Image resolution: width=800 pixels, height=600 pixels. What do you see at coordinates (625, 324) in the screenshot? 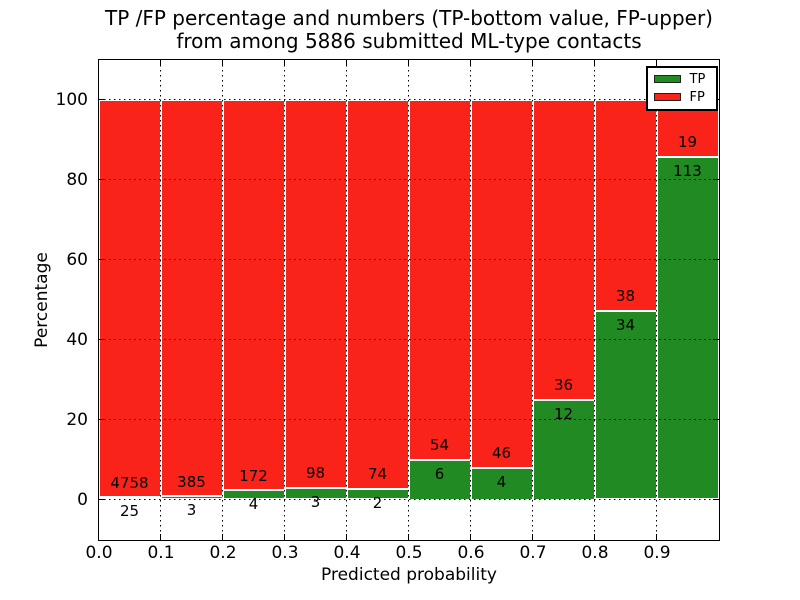
I see `tp-count-label: 34` at bounding box center [625, 324].